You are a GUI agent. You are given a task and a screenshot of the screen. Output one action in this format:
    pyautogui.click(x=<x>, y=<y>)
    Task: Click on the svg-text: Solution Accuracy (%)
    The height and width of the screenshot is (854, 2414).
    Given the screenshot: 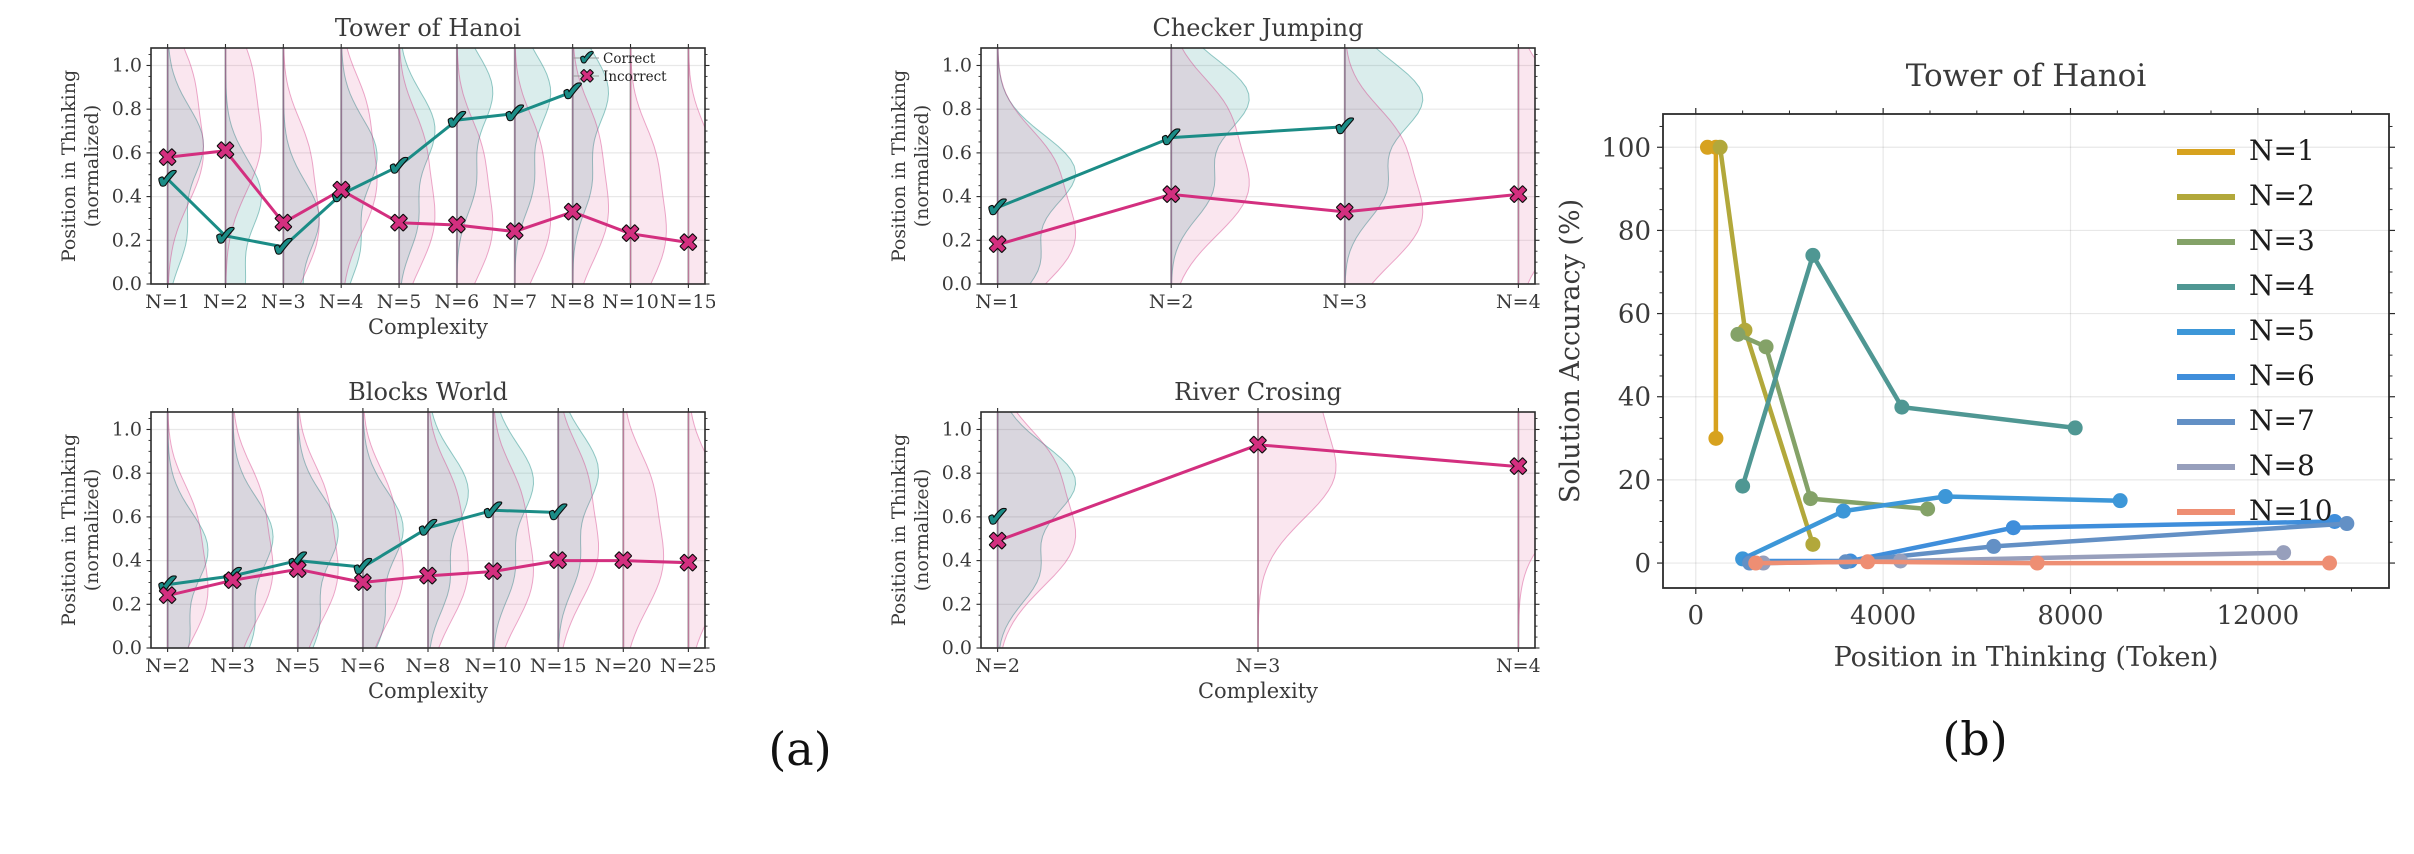 What is the action you would take?
    pyautogui.click(x=1570, y=351)
    